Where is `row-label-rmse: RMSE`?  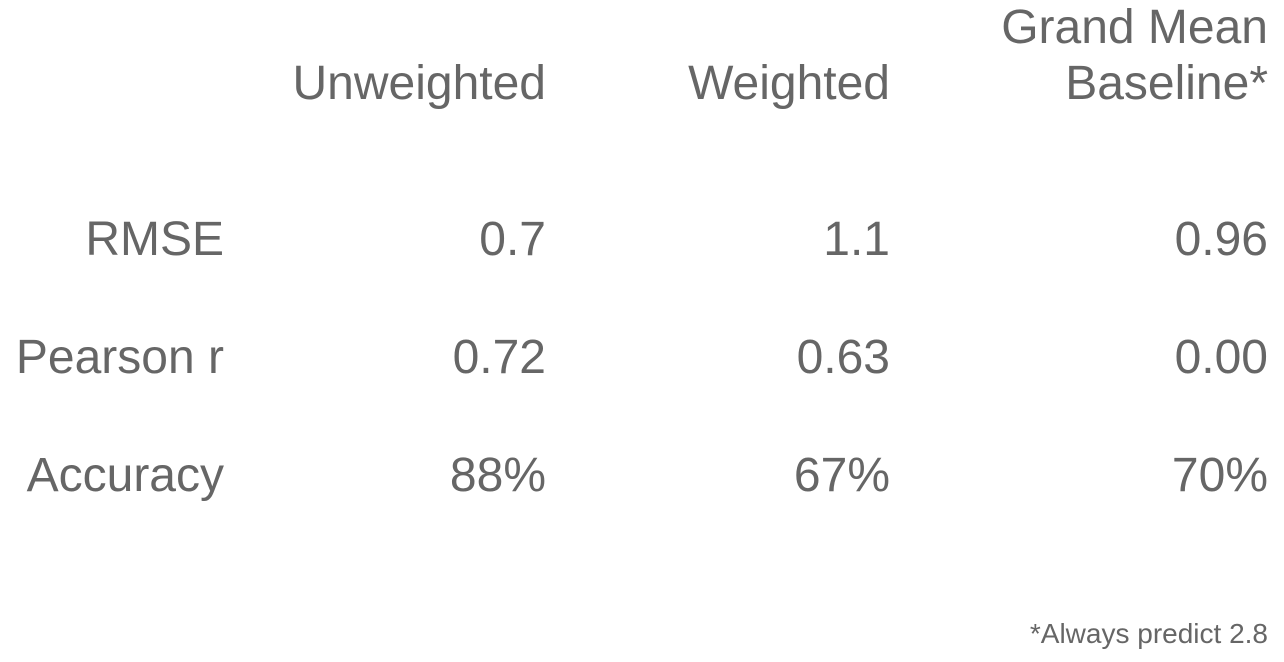
row-label-rmse: RMSE is located at coordinates (154, 239).